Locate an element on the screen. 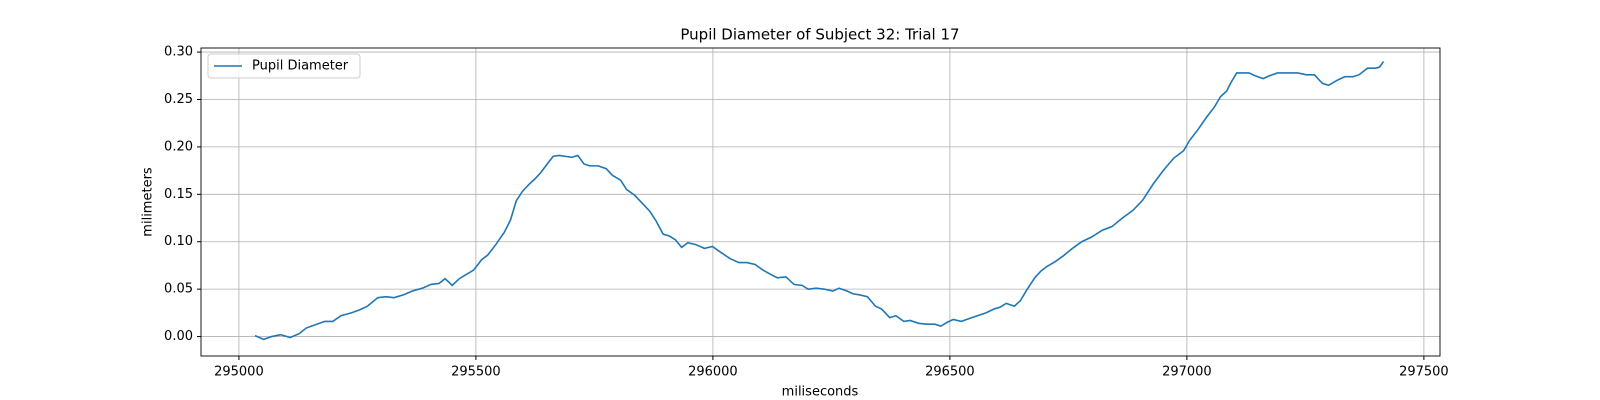 The width and height of the screenshot is (1600, 400). legend-box is located at coordinates (284, 66).